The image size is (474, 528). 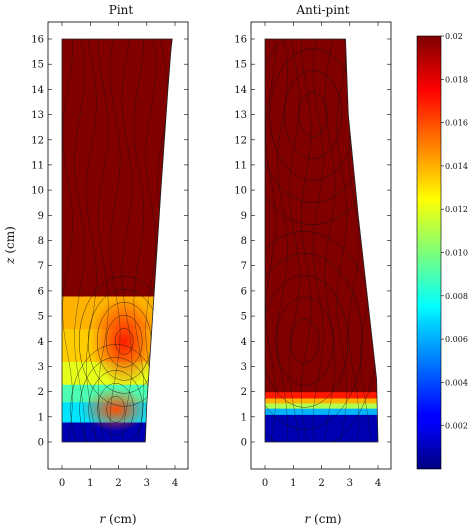 What do you see at coordinates (429, 252) in the screenshot?
I see `colorbar-gradient` at bounding box center [429, 252].